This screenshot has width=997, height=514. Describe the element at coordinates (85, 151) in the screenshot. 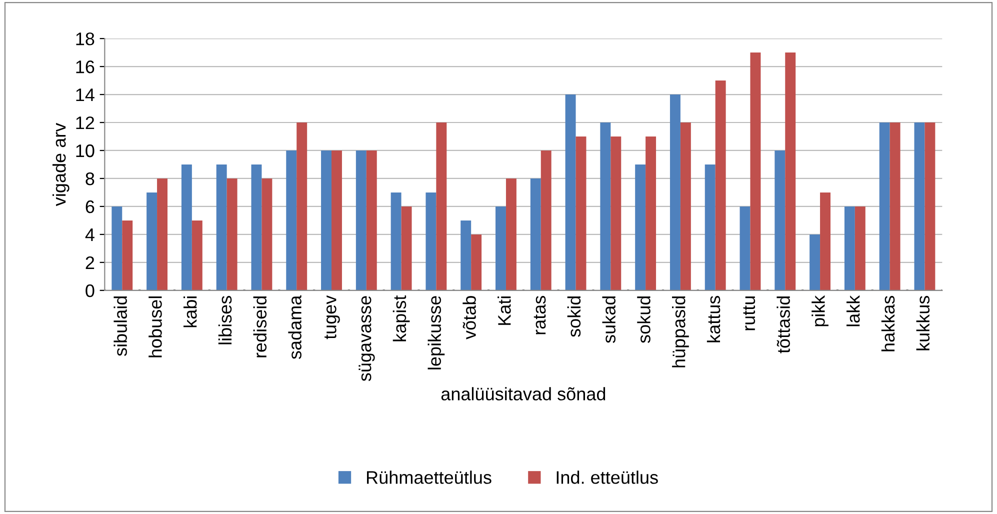

I see `y-tick-label: 10` at that location.